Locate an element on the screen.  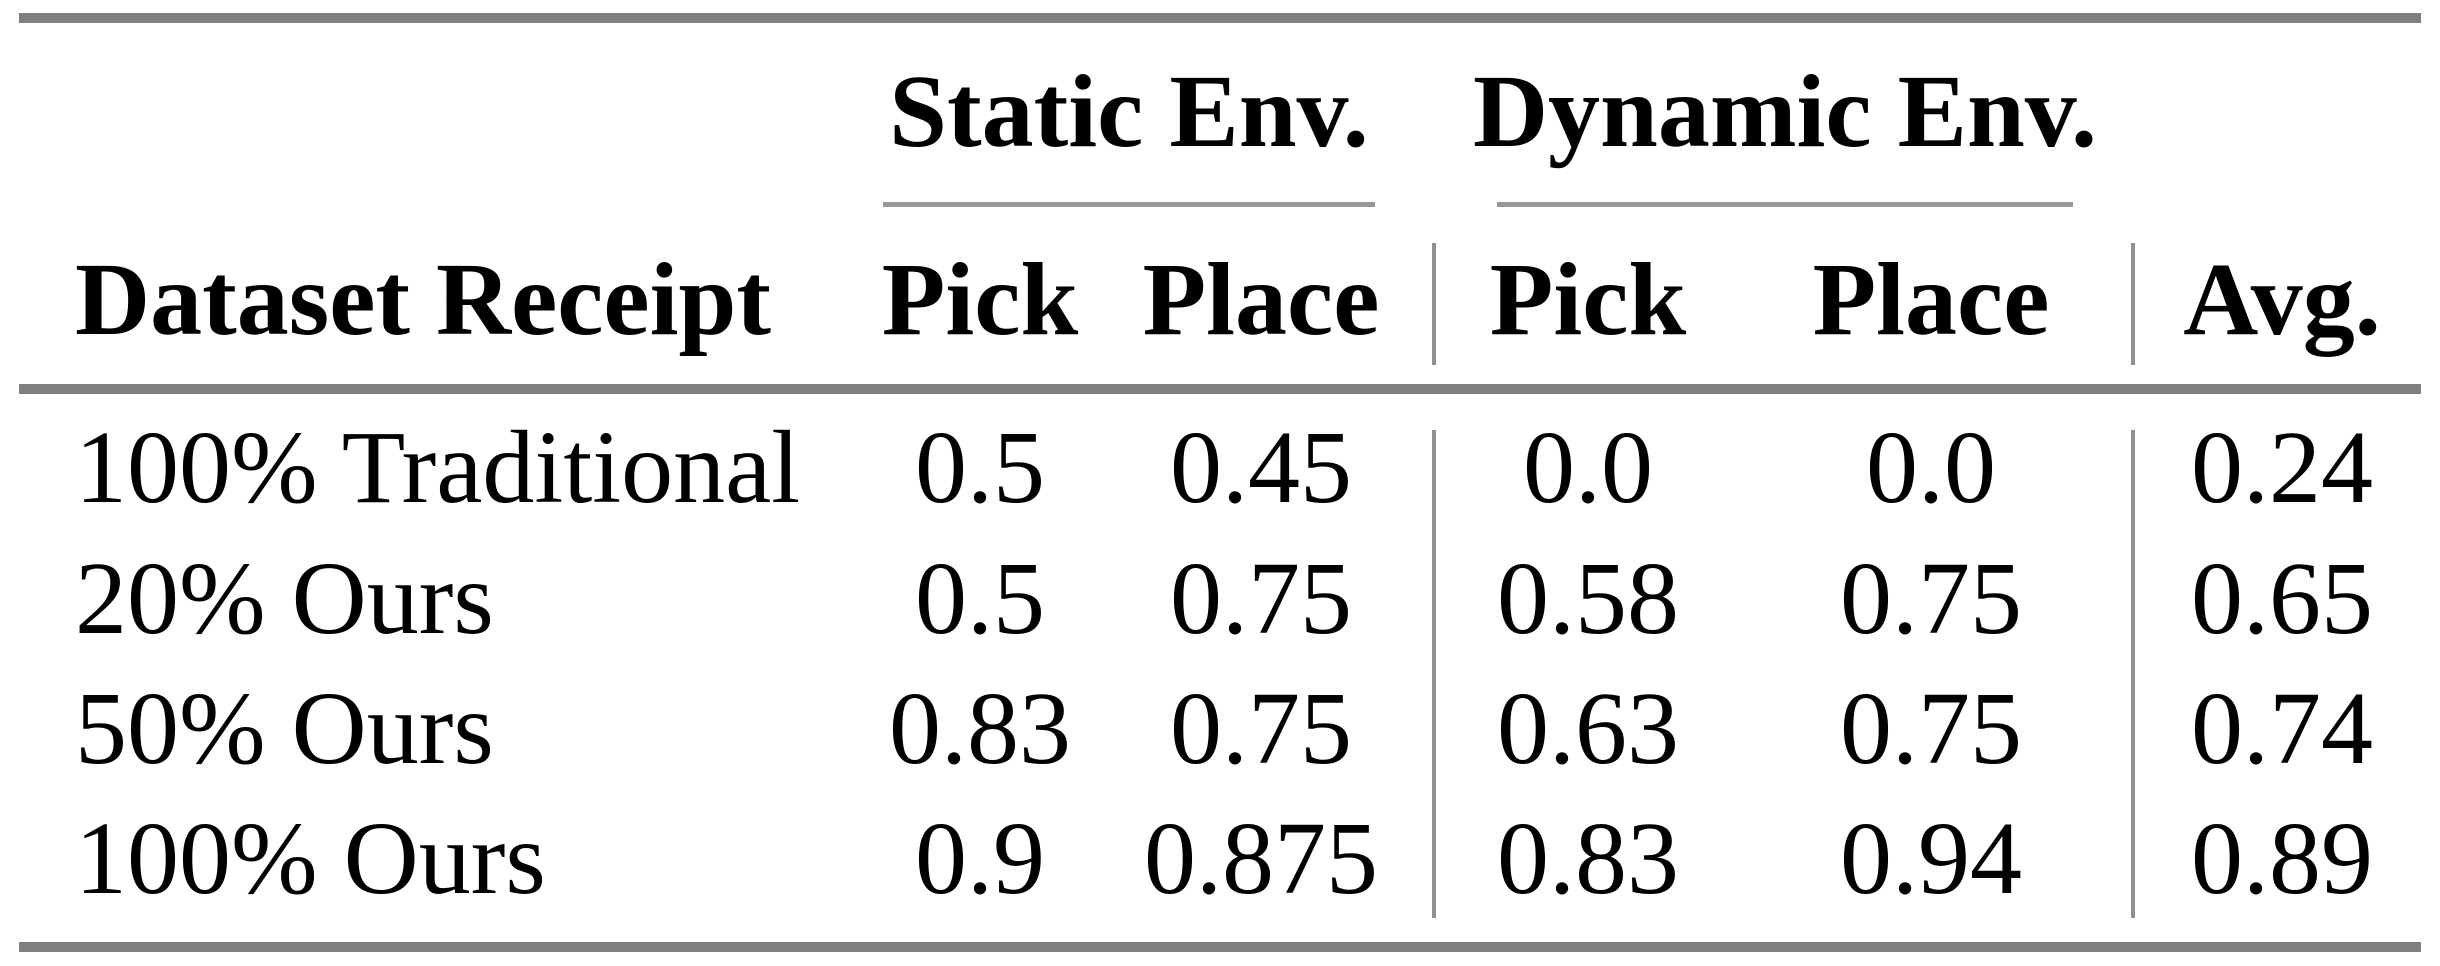
vertical-rule-avg-body is located at coordinates (2133, 674).